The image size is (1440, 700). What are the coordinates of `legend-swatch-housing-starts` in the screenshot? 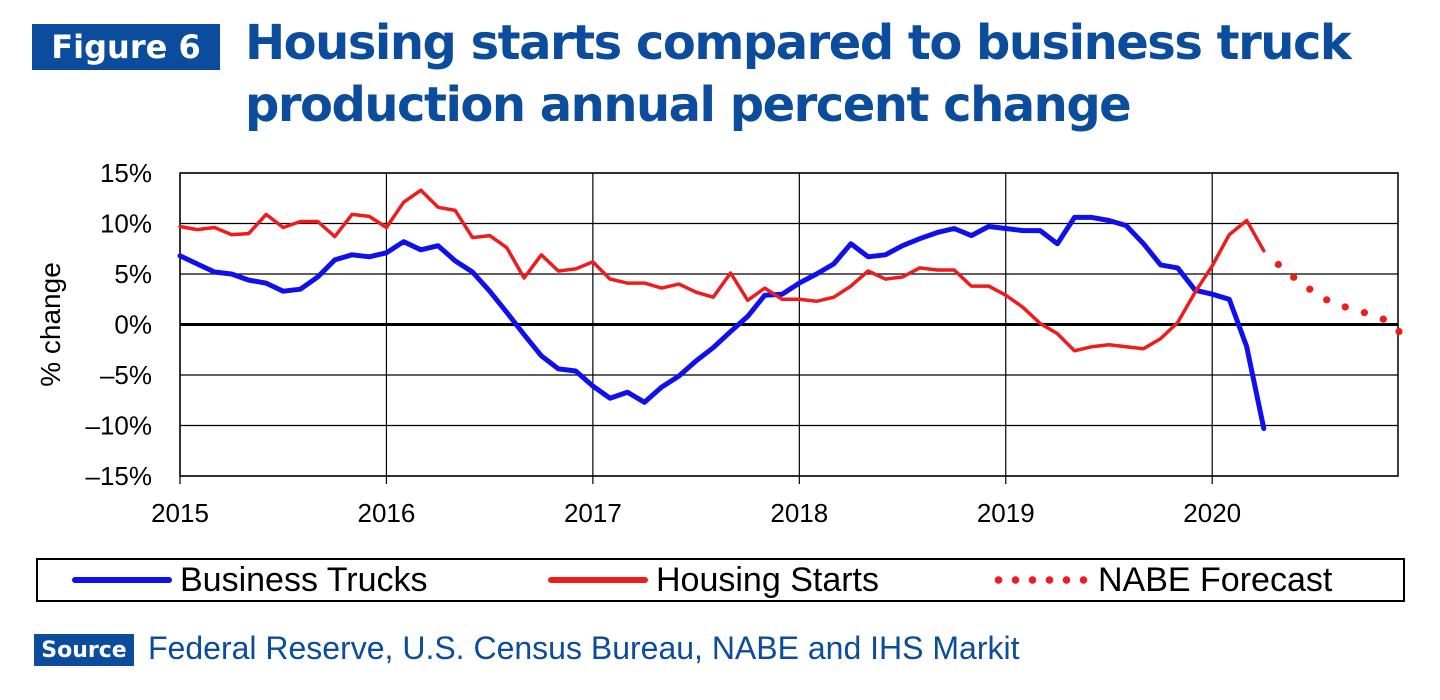 It's located at (598, 580).